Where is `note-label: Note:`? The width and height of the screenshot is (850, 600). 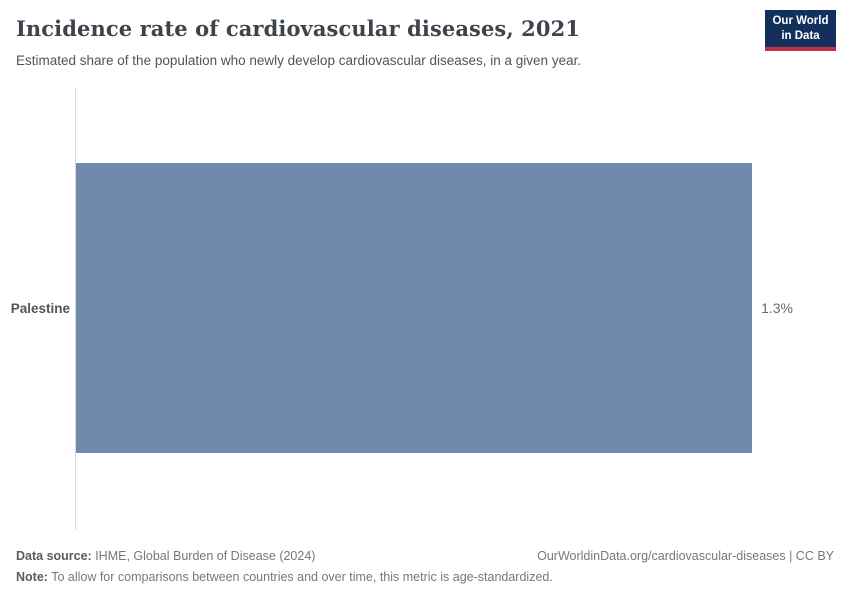 note-label: Note: is located at coordinates (32, 577).